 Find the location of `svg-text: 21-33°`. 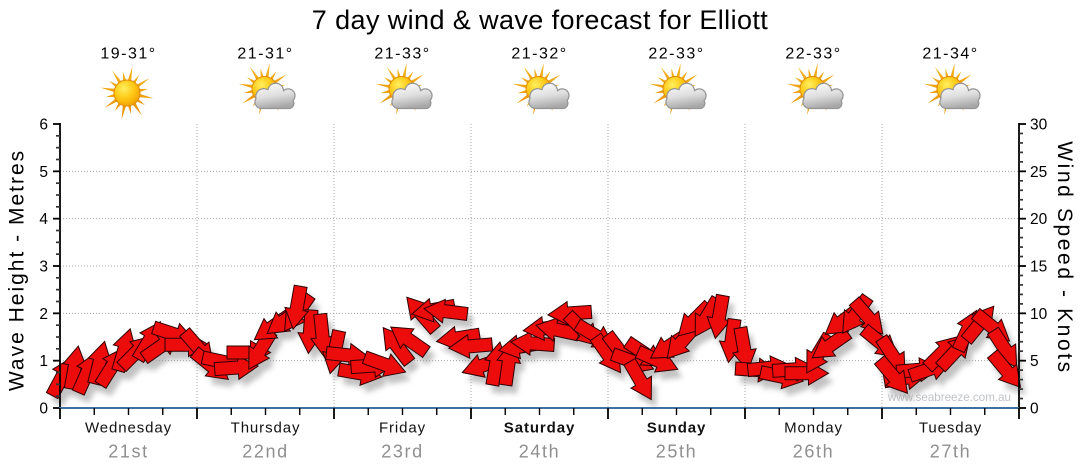

svg-text: 21-33° is located at coordinates (402, 54).